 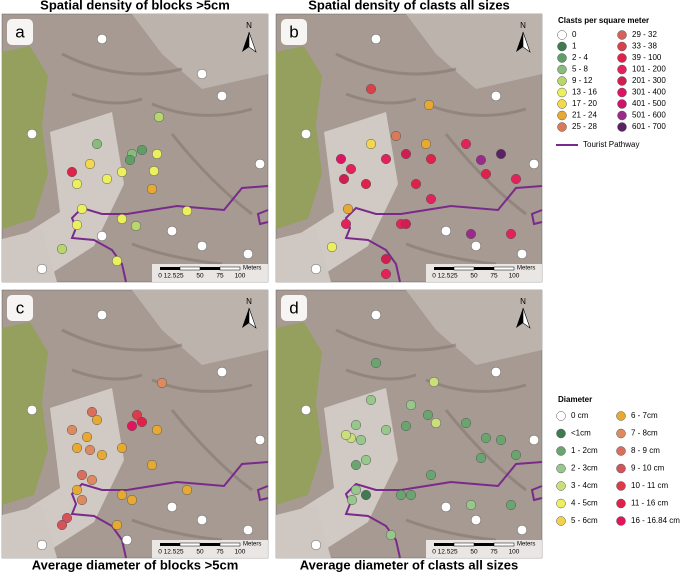 What do you see at coordinates (200, 552) in the screenshot?
I see `scale-label: 50` at bounding box center [200, 552].